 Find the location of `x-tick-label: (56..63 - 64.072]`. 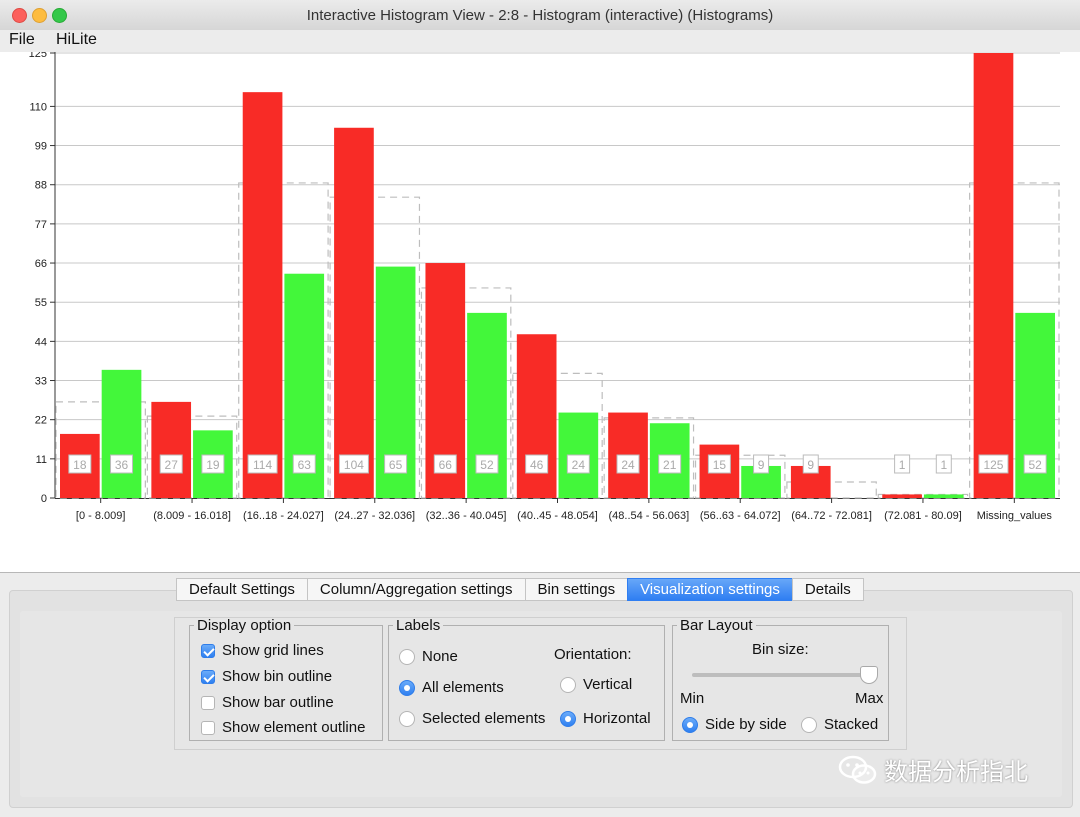

x-tick-label: (56..63 - 64.072] is located at coordinates (740, 516).